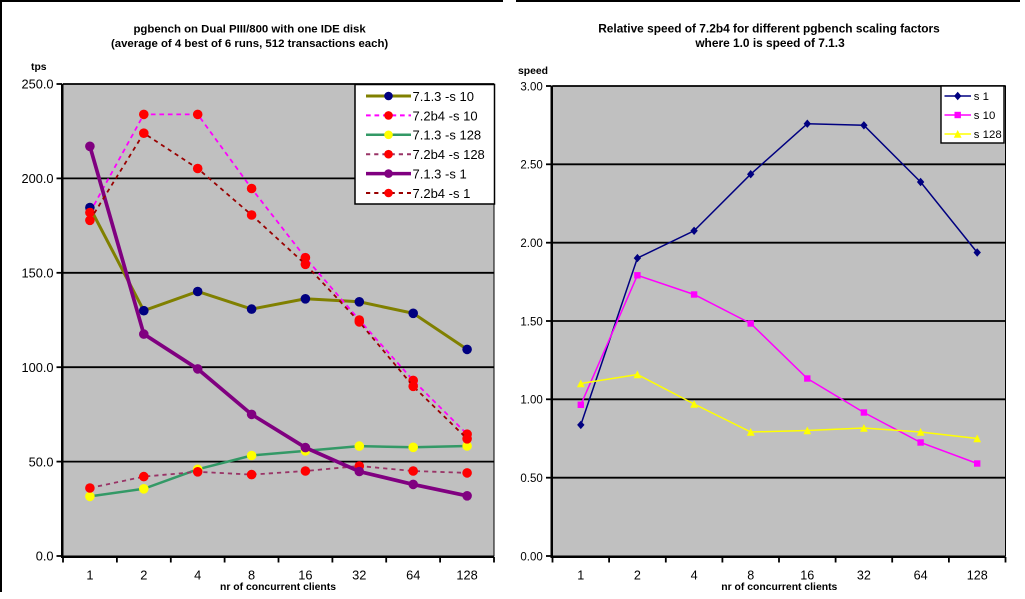 The width and height of the screenshot is (1025, 599). What do you see at coordinates (41, 461) in the screenshot?
I see `svg-text: 50.0` at bounding box center [41, 461].